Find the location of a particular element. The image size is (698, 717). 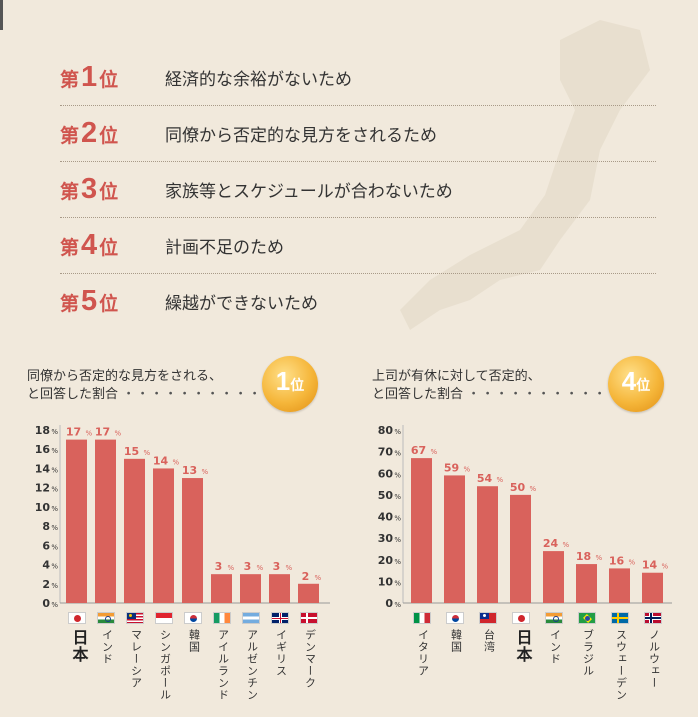

right-chart-bar-value-label: 59 is located at coordinates (451, 467).